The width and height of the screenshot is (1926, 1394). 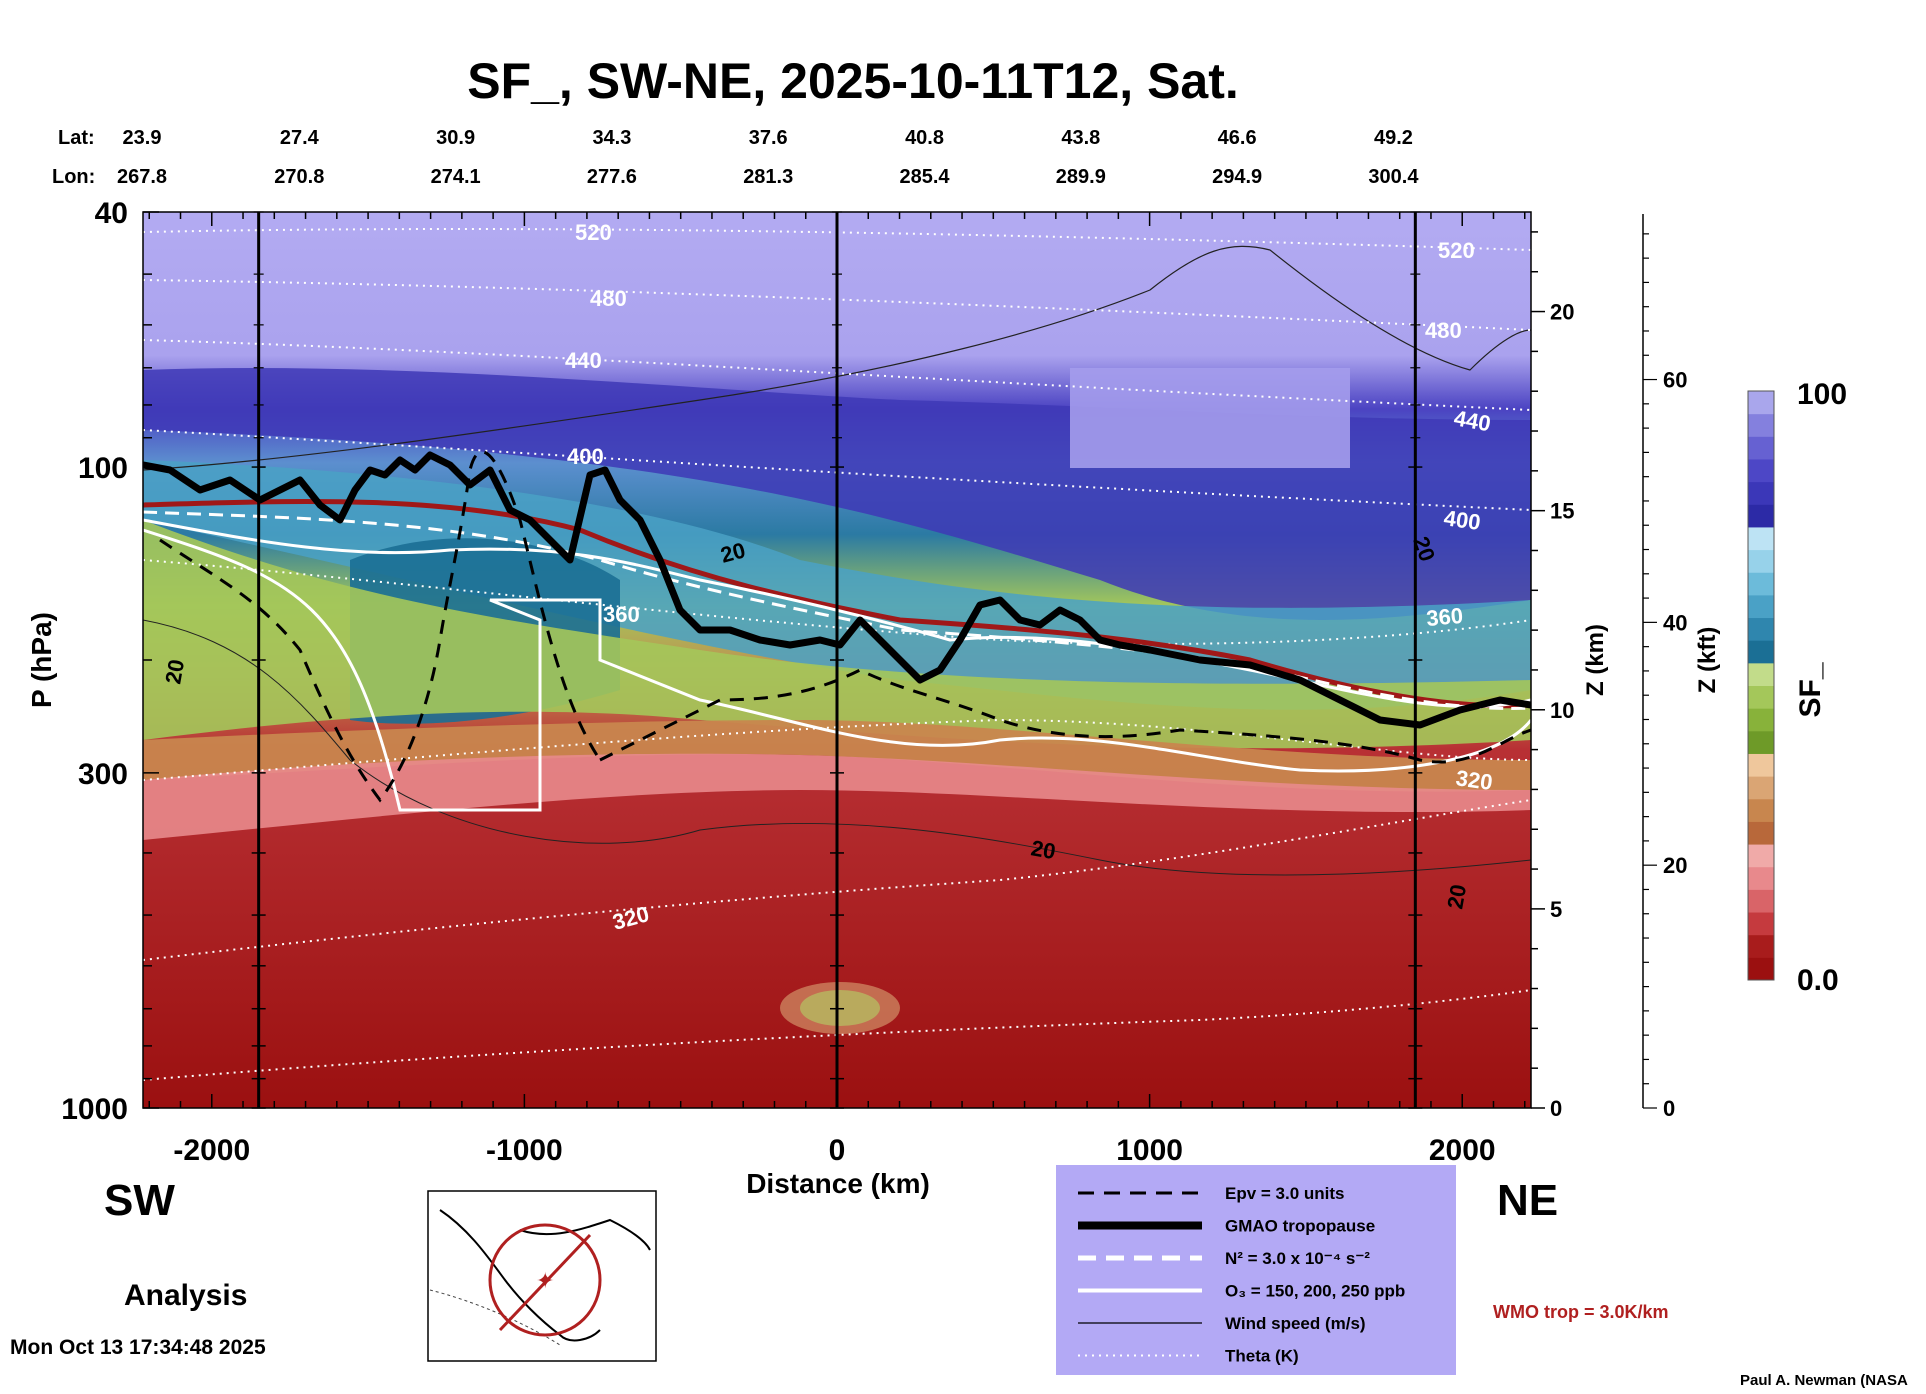 What do you see at coordinates (837, 1150) in the screenshot?
I see `x-tick-label: 0` at bounding box center [837, 1150].